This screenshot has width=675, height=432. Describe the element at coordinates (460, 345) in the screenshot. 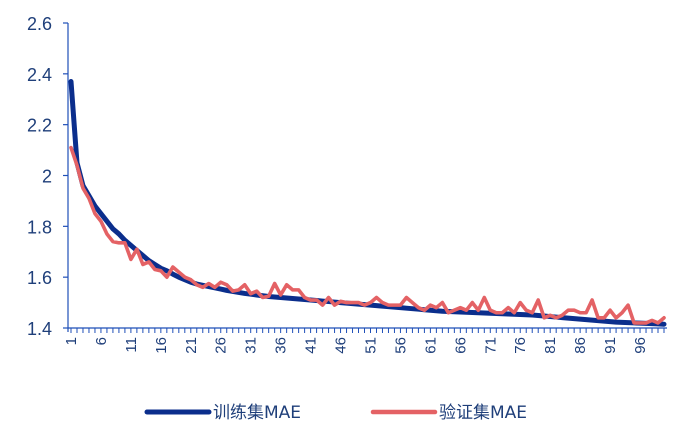

I see `x-tick-label: 66` at that location.